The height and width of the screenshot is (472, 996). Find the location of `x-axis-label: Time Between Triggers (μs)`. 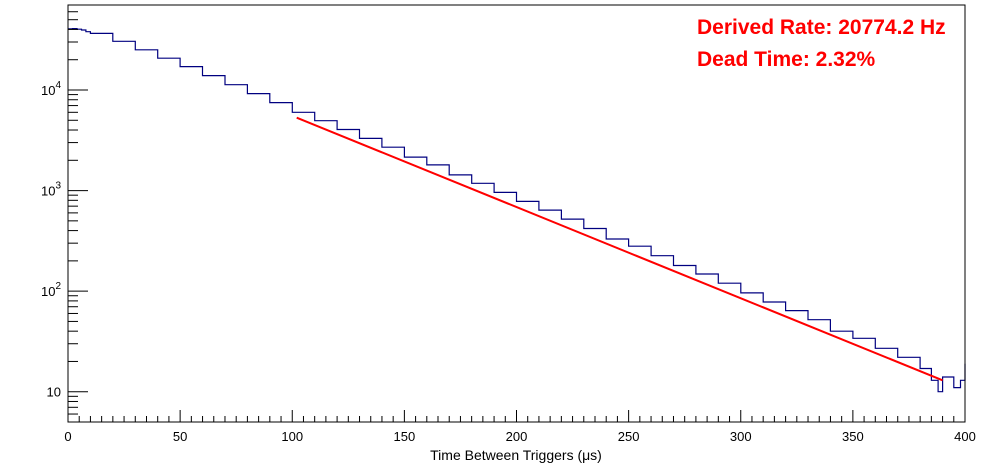

x-axis-label: Time Between Triggers (μs) is located at coordinates (516, 455).